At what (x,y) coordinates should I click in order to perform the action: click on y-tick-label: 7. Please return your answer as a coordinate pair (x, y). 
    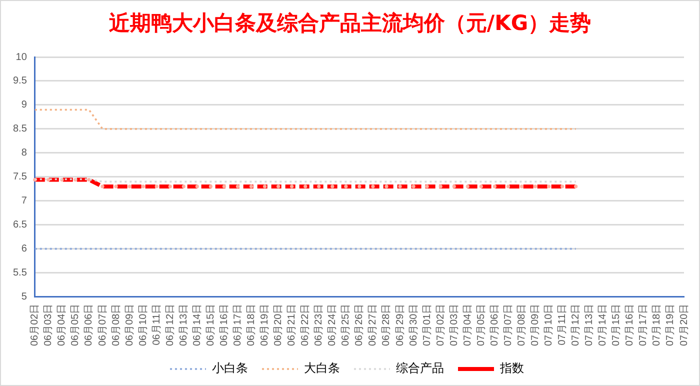
    Looking at the image, I should click on (24, 201).